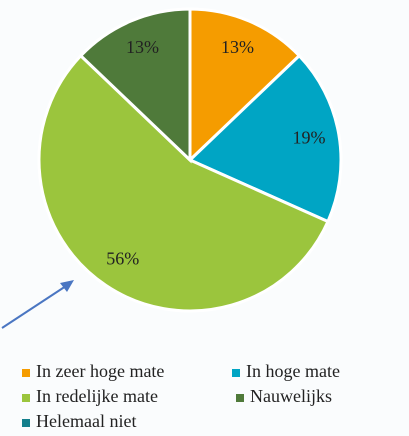 Image resolution: width=409 pixels, height=436 pixels. I want to click on data-label: 19%, so click(309, 138).